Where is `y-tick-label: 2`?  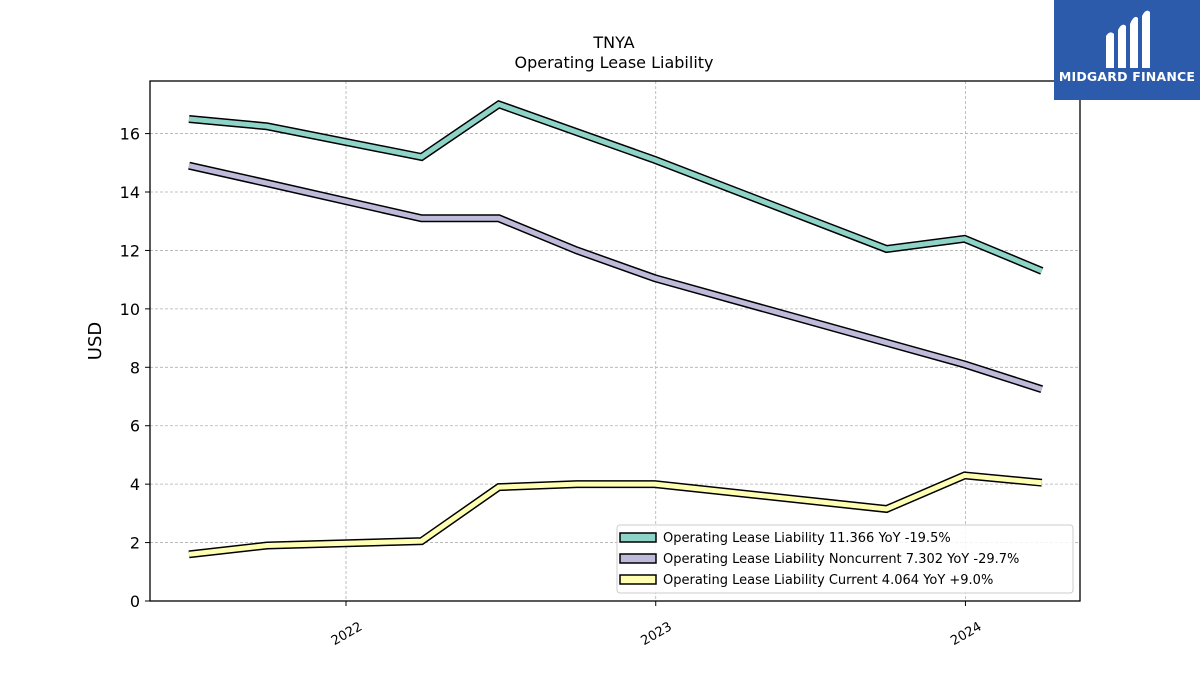 y-tick-label: 2 is located at coordinates (135, 543).